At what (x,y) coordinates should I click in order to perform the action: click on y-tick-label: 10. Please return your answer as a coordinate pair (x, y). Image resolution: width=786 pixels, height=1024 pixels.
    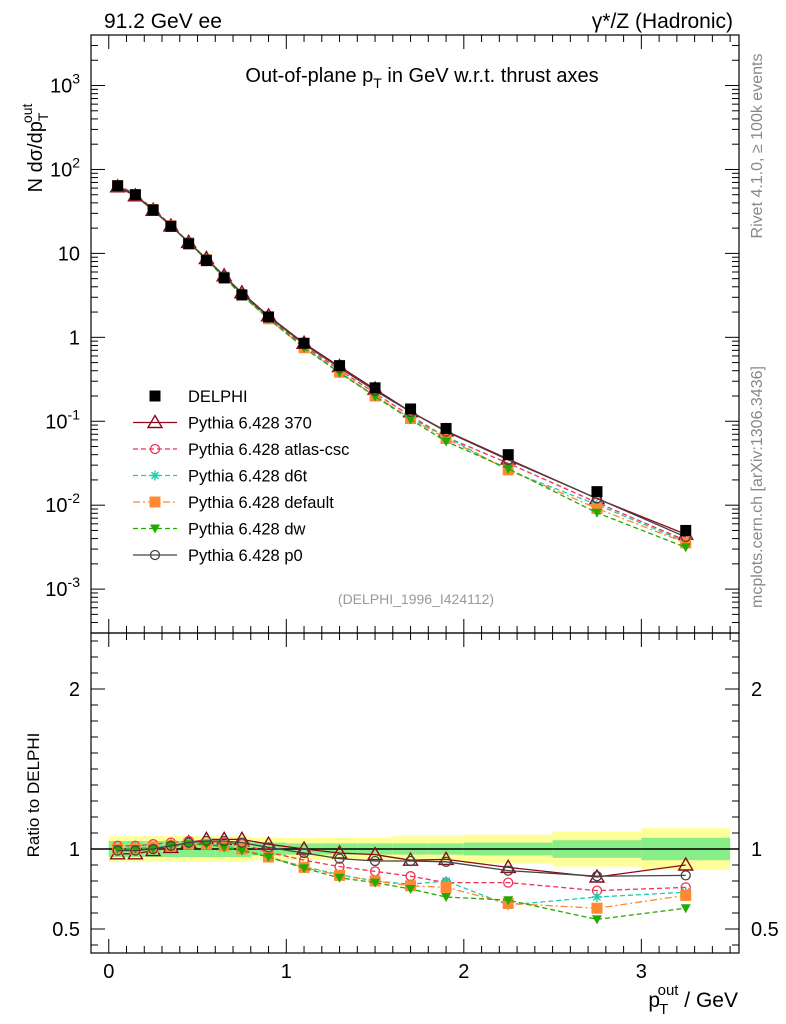
    Looking at the image, I should click on (69, 254).